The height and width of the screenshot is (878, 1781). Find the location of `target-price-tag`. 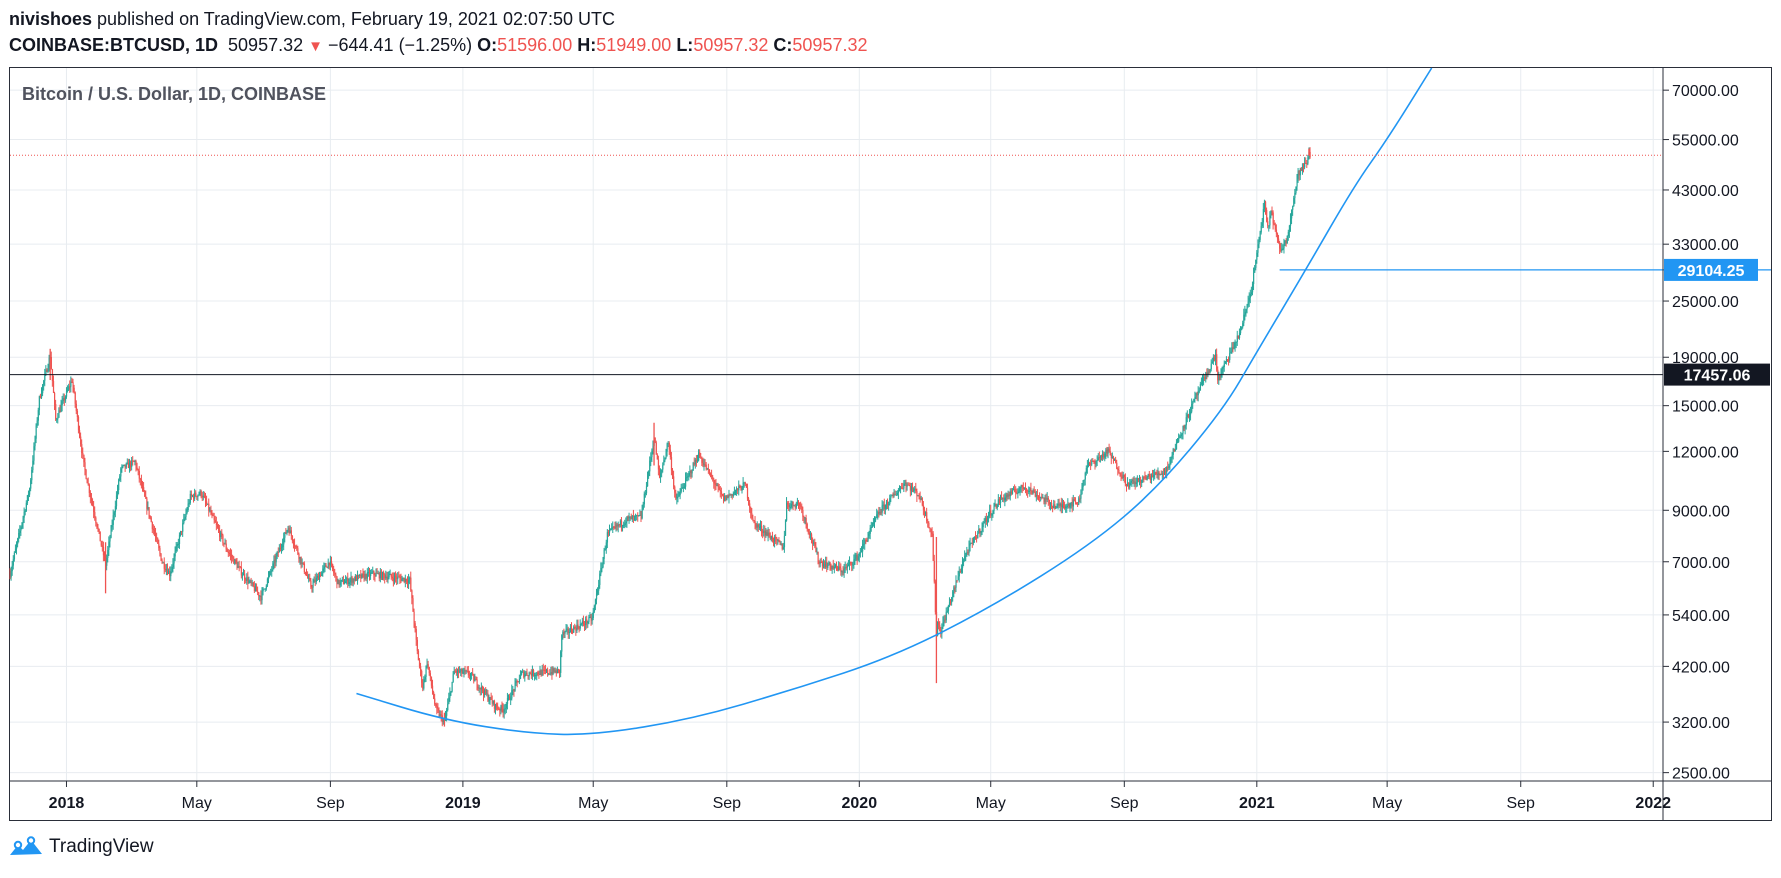

target-price-tag is located at coordinates (1711, 269).